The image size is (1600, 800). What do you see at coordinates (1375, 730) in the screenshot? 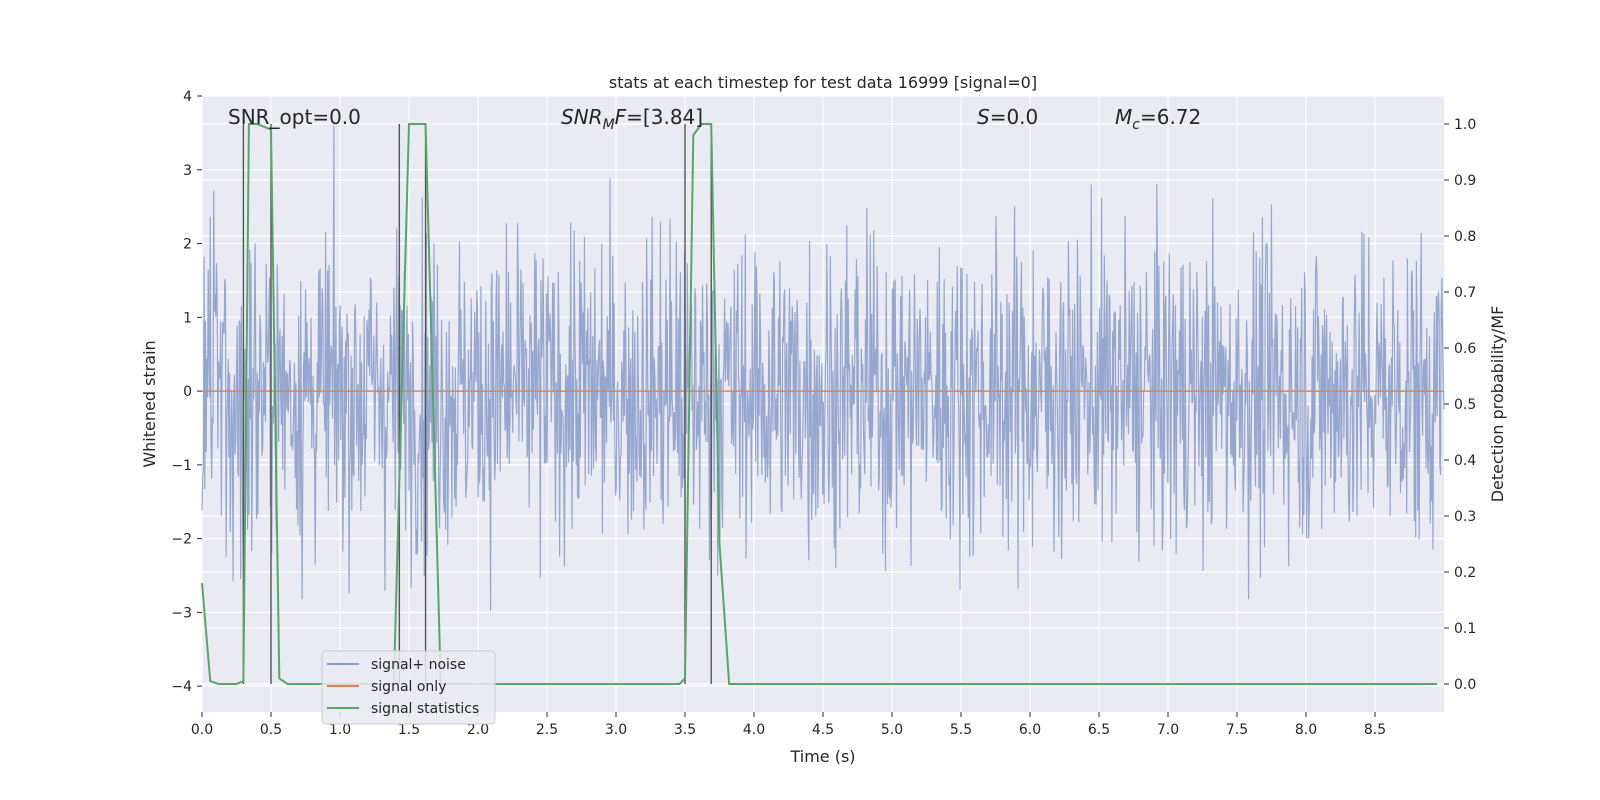
I see `x-tick-label: 8.5` at bounding box center [1375, 730].